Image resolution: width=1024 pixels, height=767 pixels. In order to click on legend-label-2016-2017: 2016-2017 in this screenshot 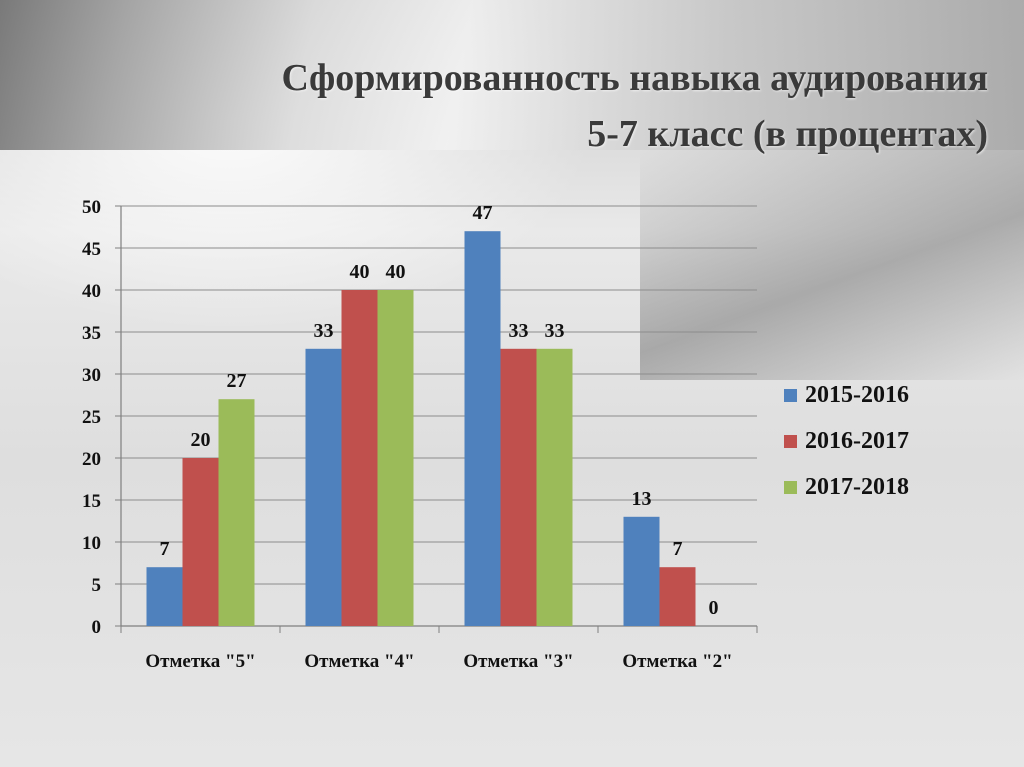, I will do `click(857, 440)`.